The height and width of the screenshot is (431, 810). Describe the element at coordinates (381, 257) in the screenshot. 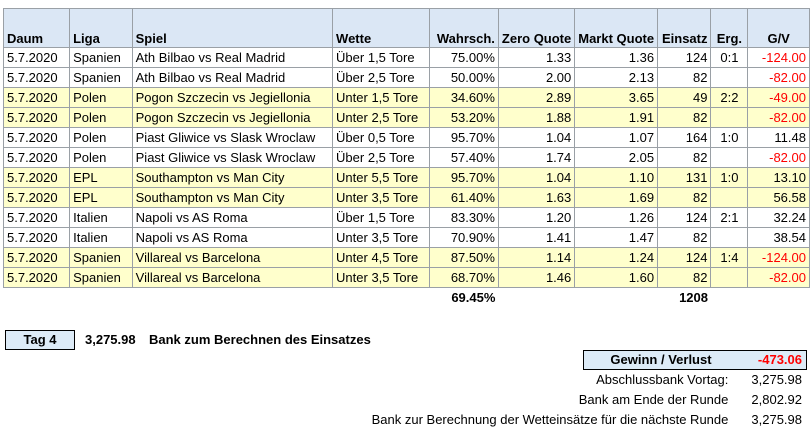

I see `cell-bet: Unter 4,5 Tore` at that location.